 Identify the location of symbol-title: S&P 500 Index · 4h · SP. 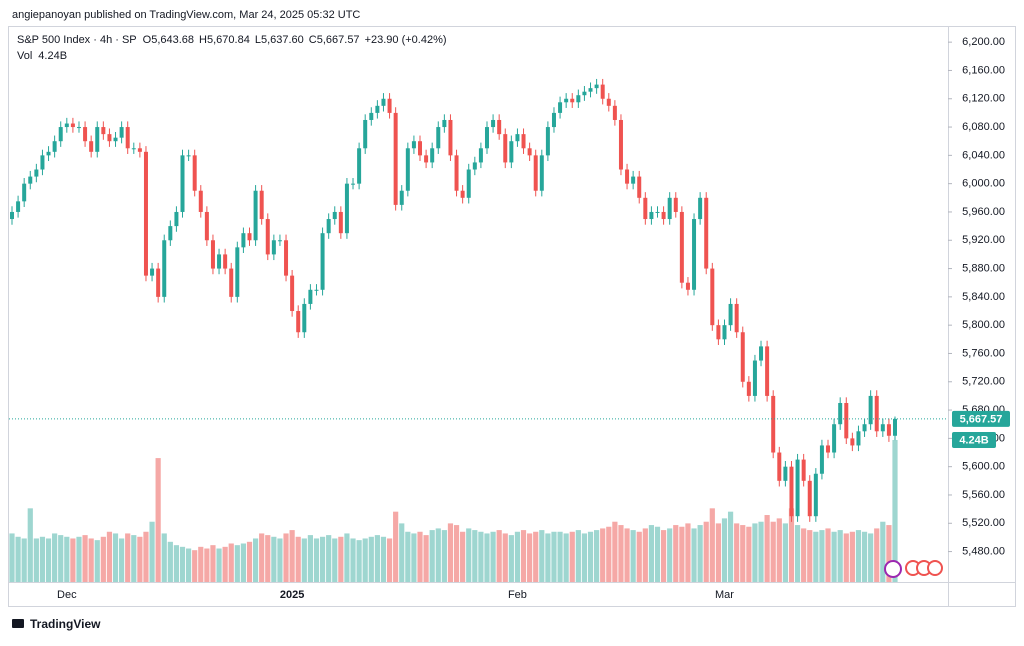
(77, 40).